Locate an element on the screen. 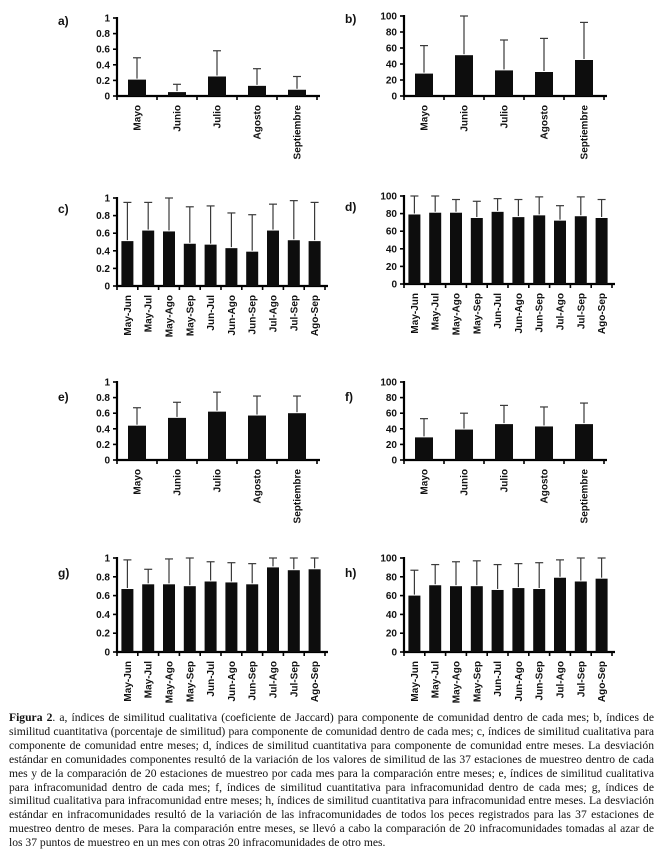 The image size is (661, 850). category-label: Junio is located at coordinates (465, 482).